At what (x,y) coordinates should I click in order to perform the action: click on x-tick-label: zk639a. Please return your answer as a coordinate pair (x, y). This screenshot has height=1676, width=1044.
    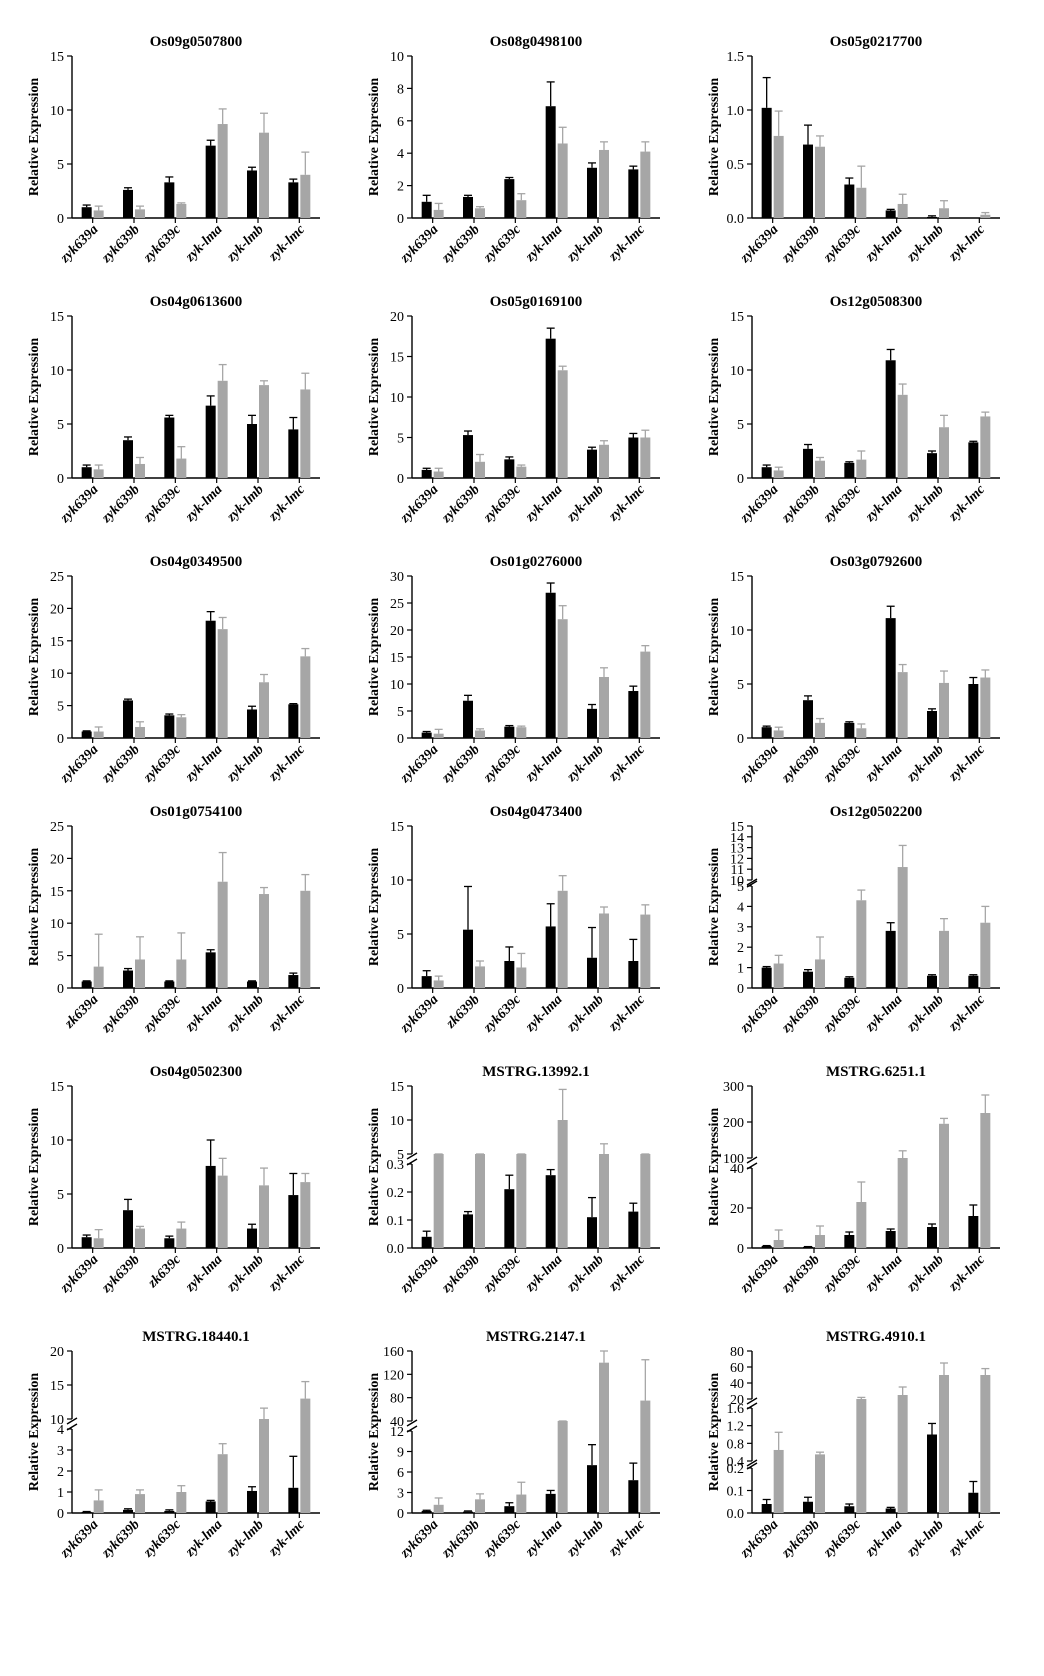
    Looking at the image, I should click on (82, 1012).